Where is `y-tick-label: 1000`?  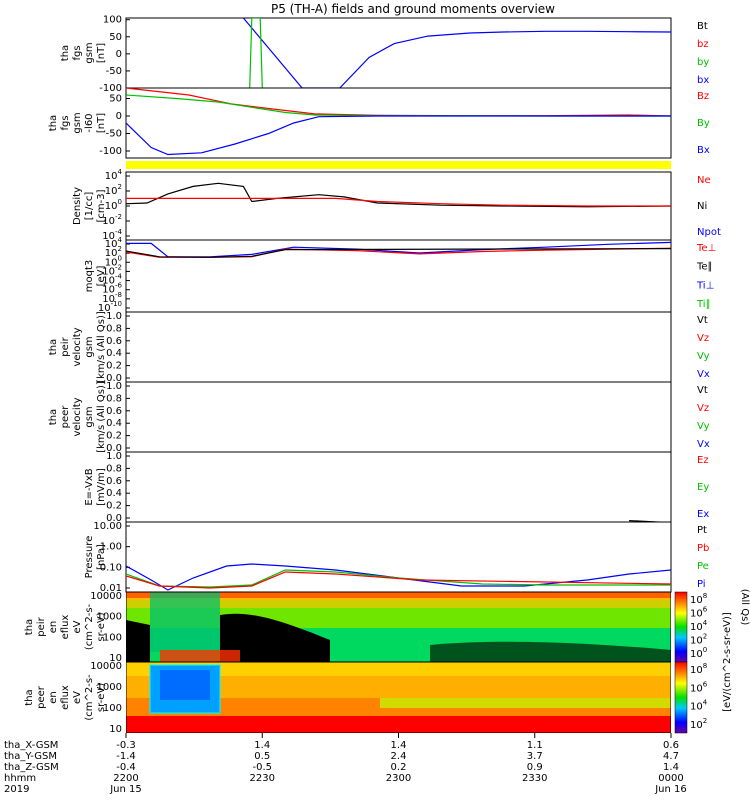 y-tick-label: 1000 is located at coordinates (109, 617).